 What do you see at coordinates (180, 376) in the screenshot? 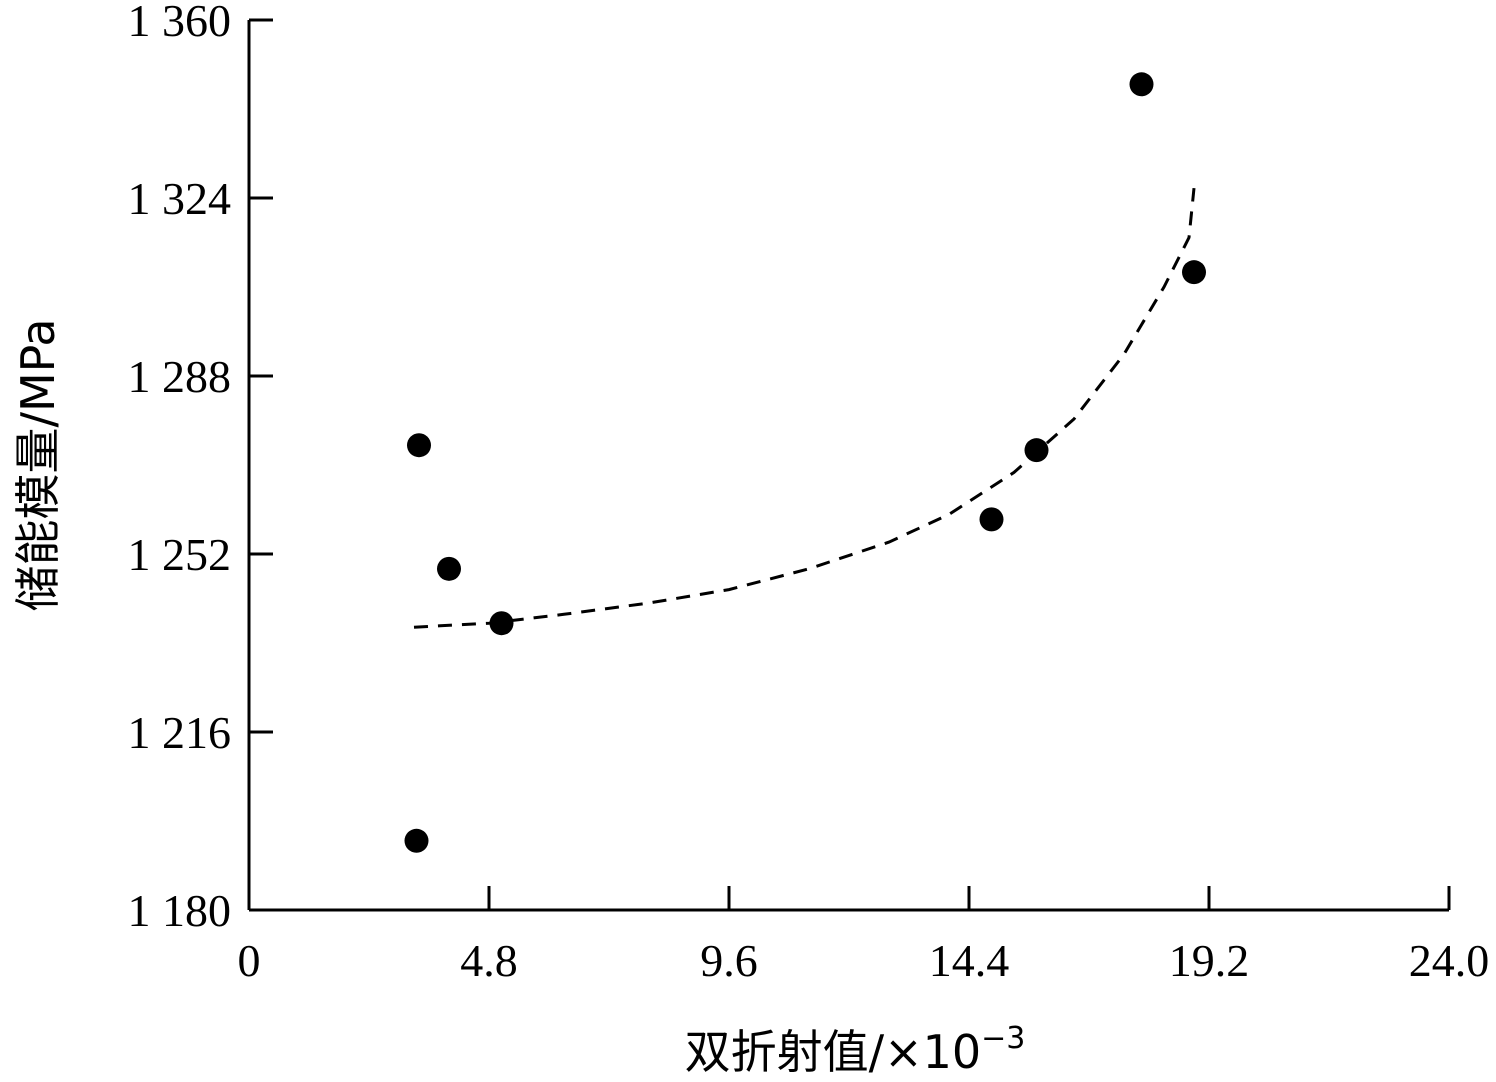
I see `y-tick-label: 1 288` at bounding box center [180, 376].